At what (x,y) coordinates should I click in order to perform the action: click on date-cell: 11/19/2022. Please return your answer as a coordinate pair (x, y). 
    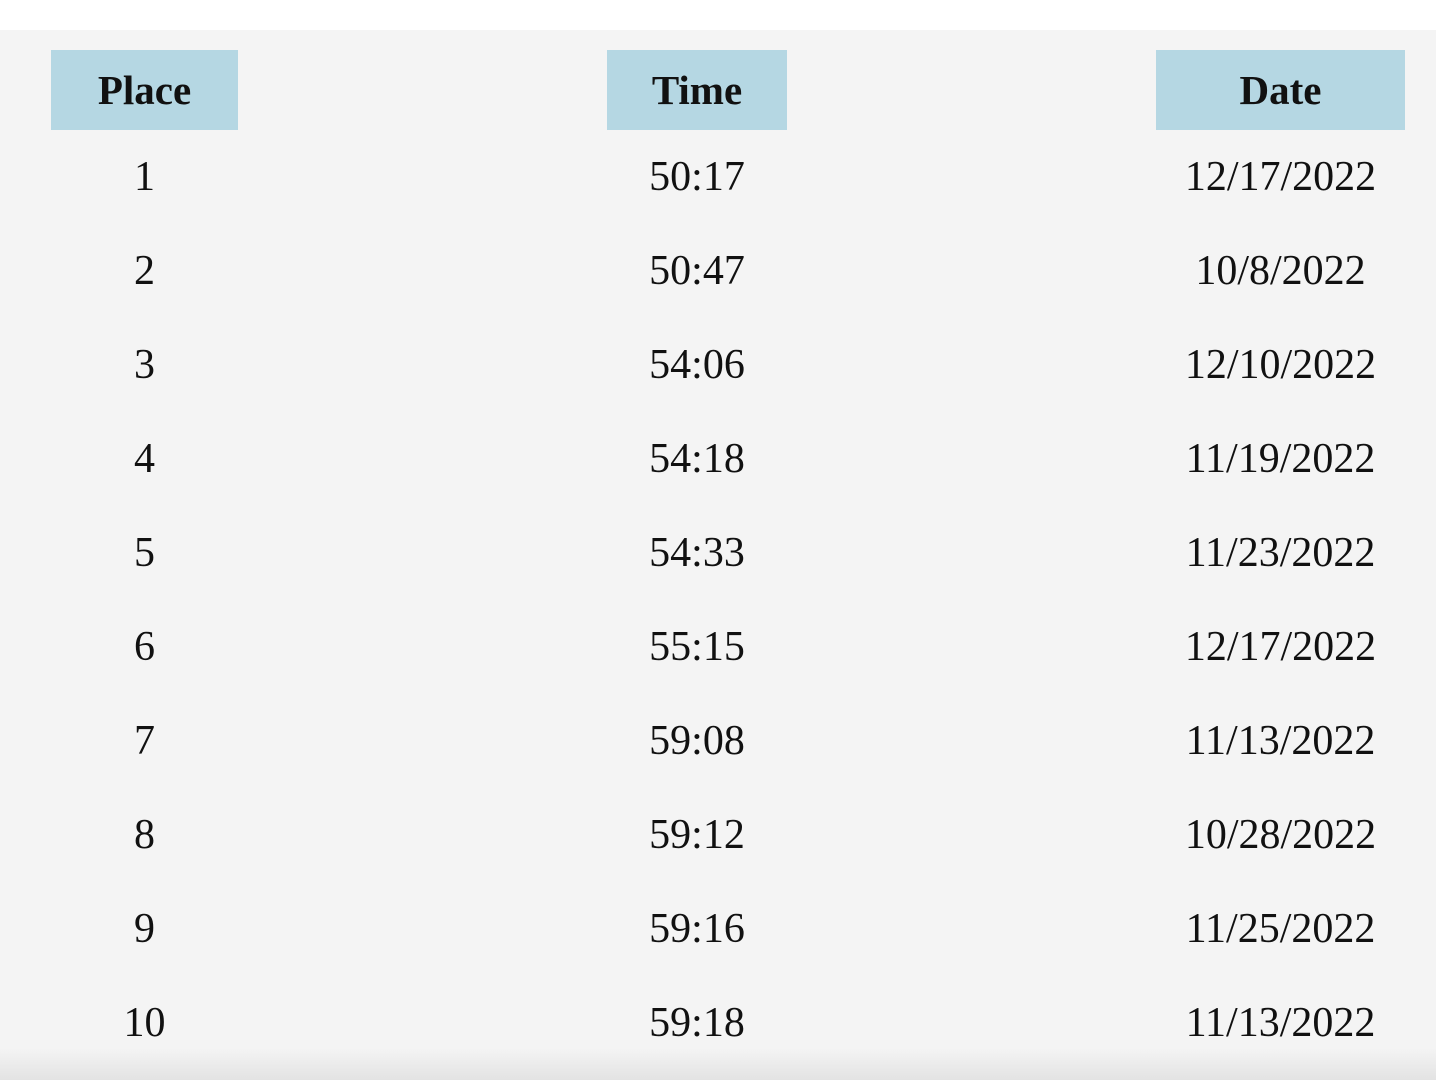
    Looking at the image, I should click on (1280, 459).